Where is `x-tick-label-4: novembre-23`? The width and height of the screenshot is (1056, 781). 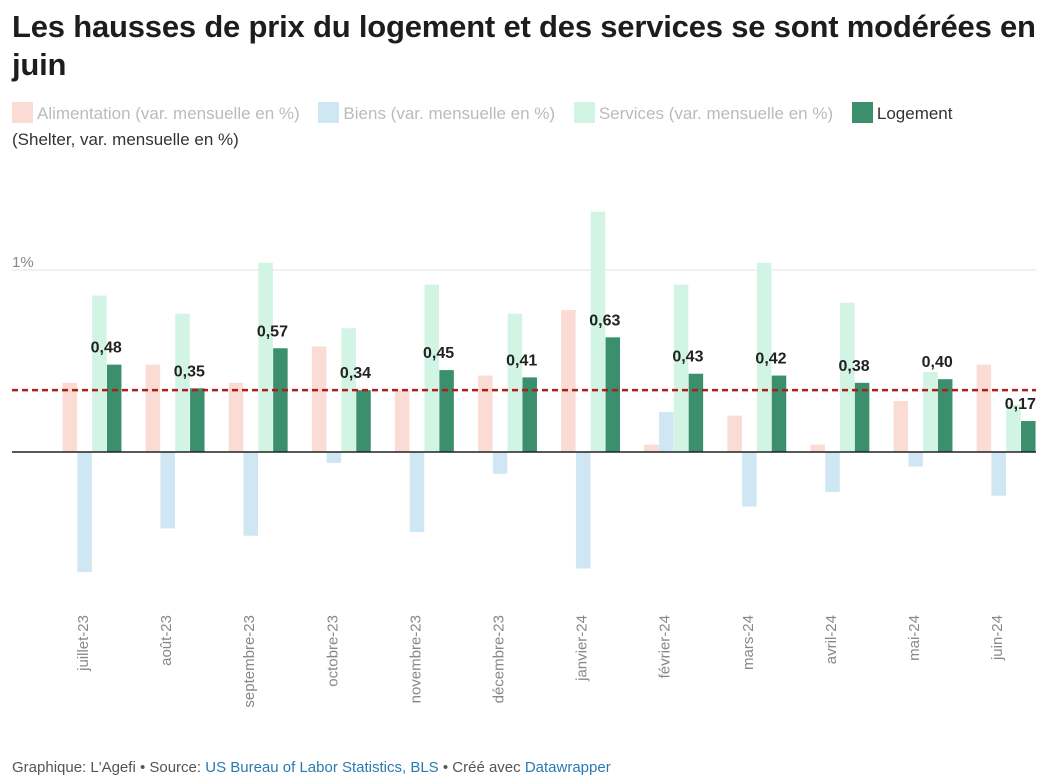 x-tick-label-4: novembre-23 is located at coordinates (415, 659).